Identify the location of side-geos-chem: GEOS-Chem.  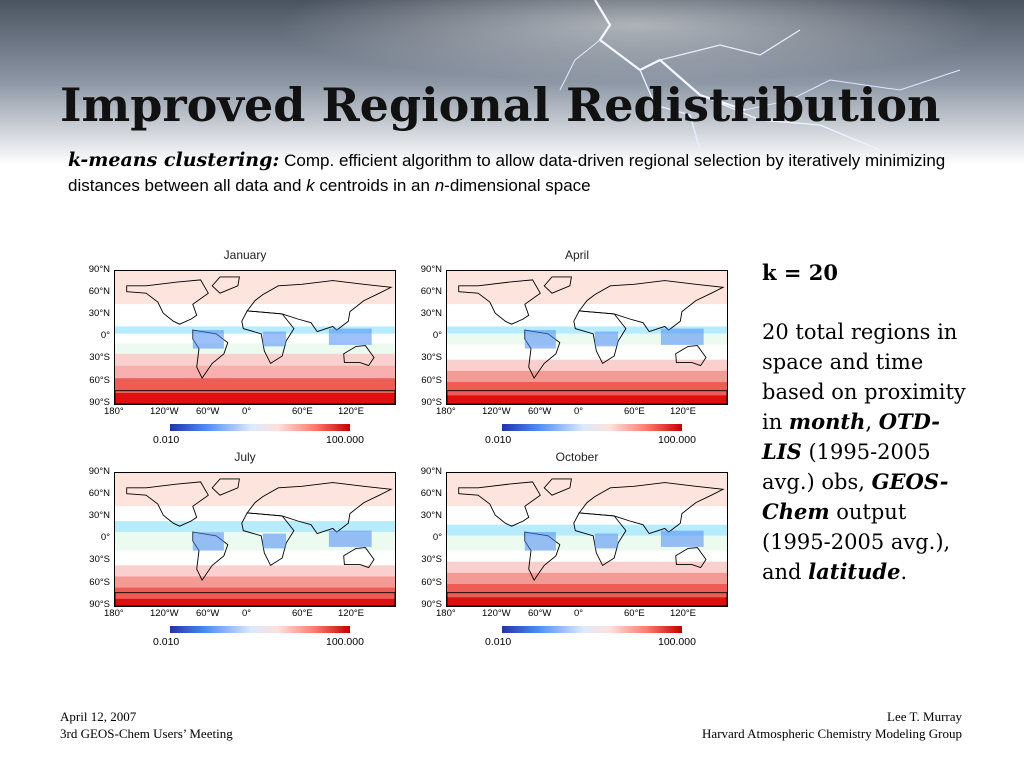
(855, 496).